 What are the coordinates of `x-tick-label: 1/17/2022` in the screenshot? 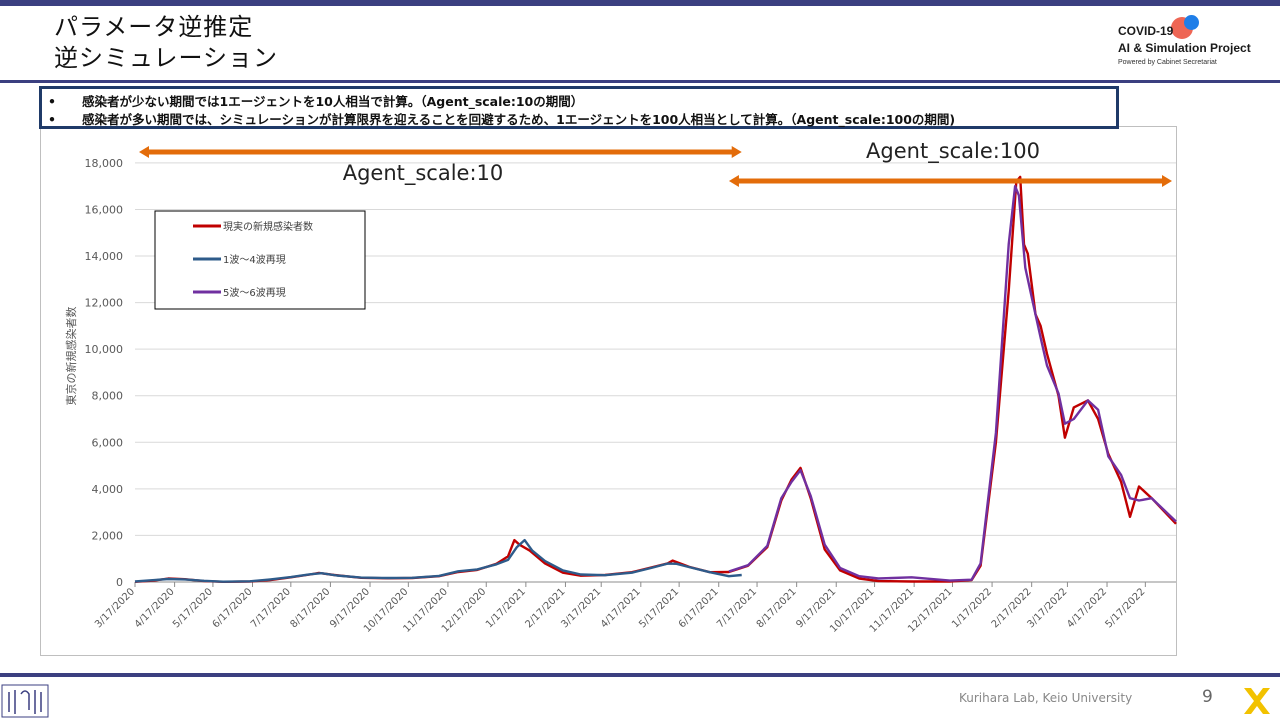 It's located at (972, 608).